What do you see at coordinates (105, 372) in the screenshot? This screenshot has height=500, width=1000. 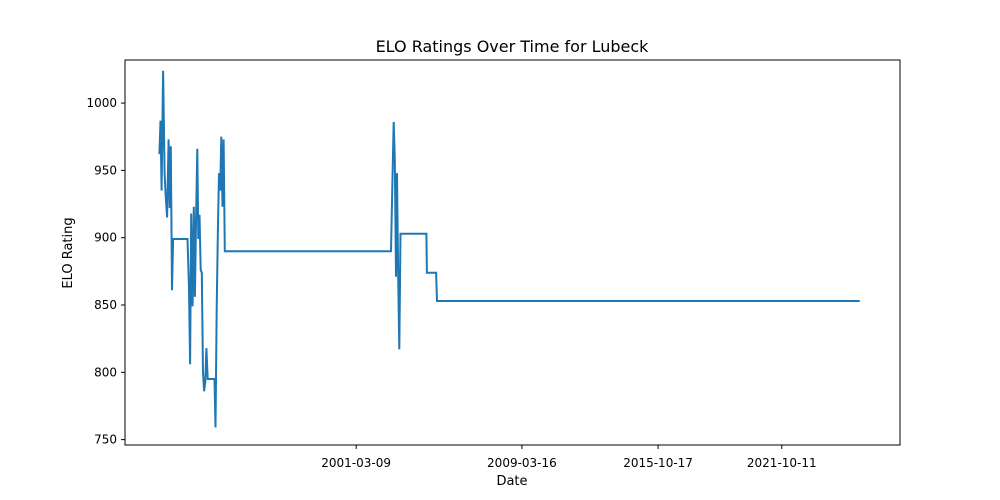 I see `y-tick-label: 800` at bounding box center [105, 372].